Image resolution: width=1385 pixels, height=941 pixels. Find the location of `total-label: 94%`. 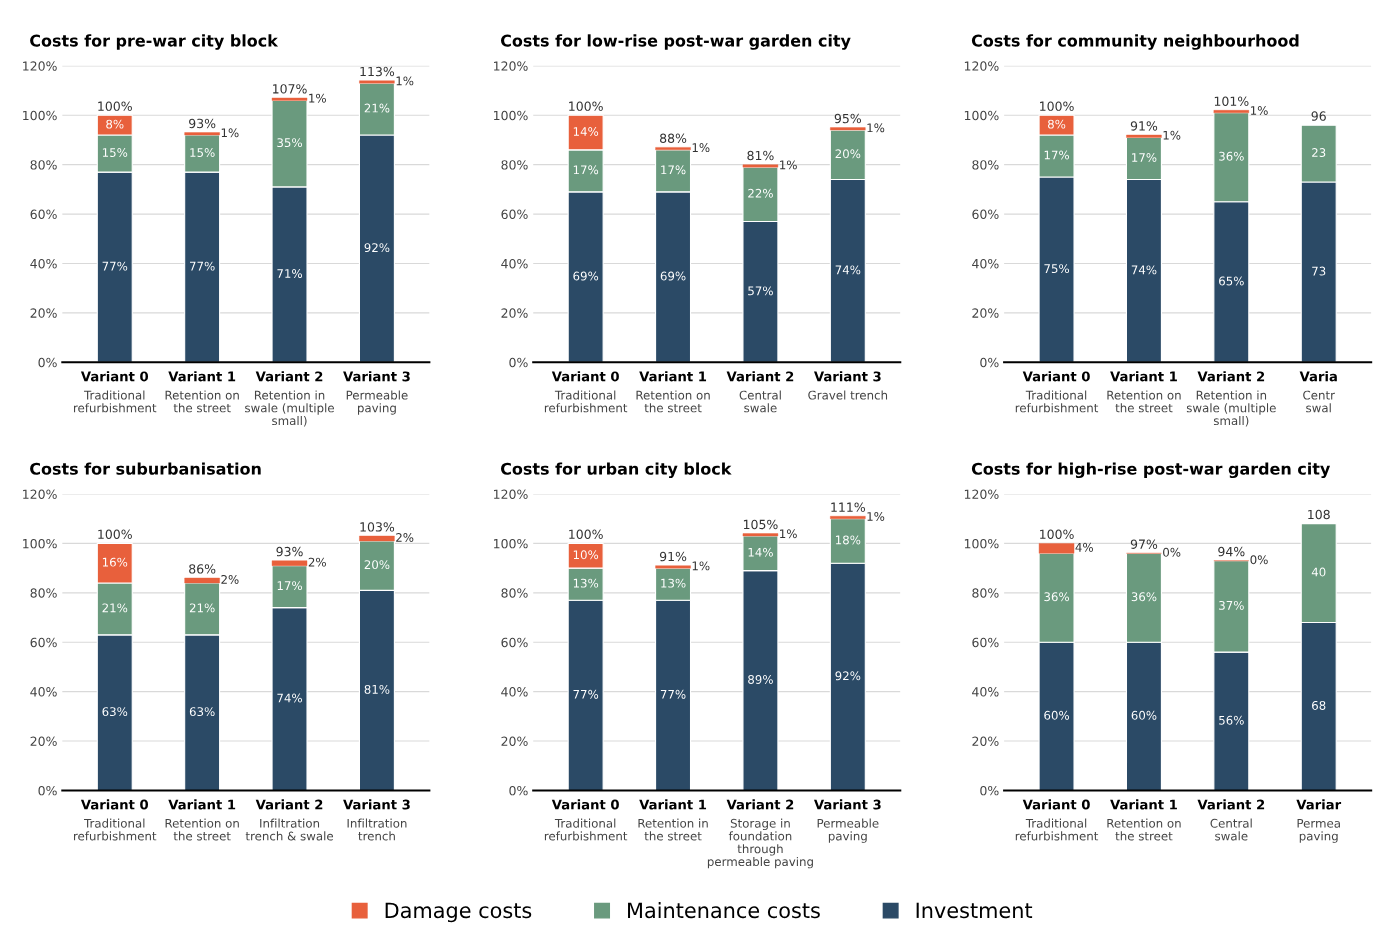

total-label: 94% is located at coordinates (1231, 551).